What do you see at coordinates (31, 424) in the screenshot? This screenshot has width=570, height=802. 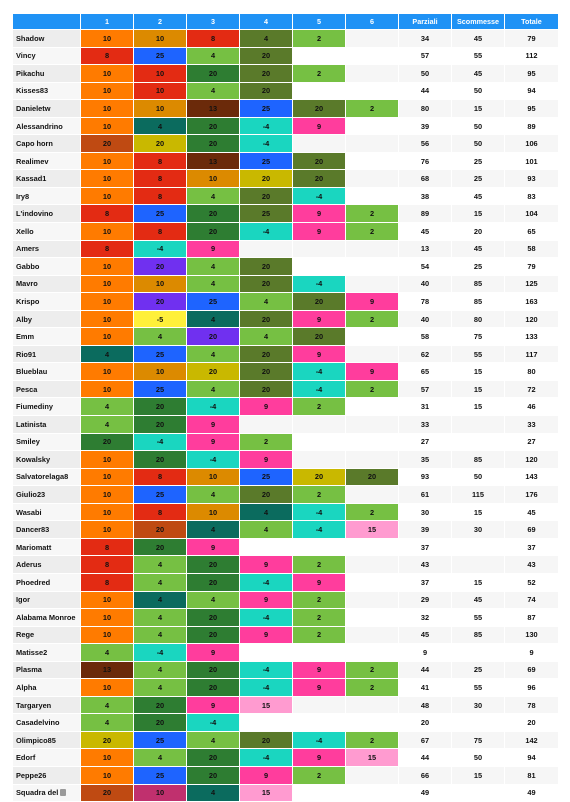 I see `player-name-label: Latinista` at bounding box center [31, 424].